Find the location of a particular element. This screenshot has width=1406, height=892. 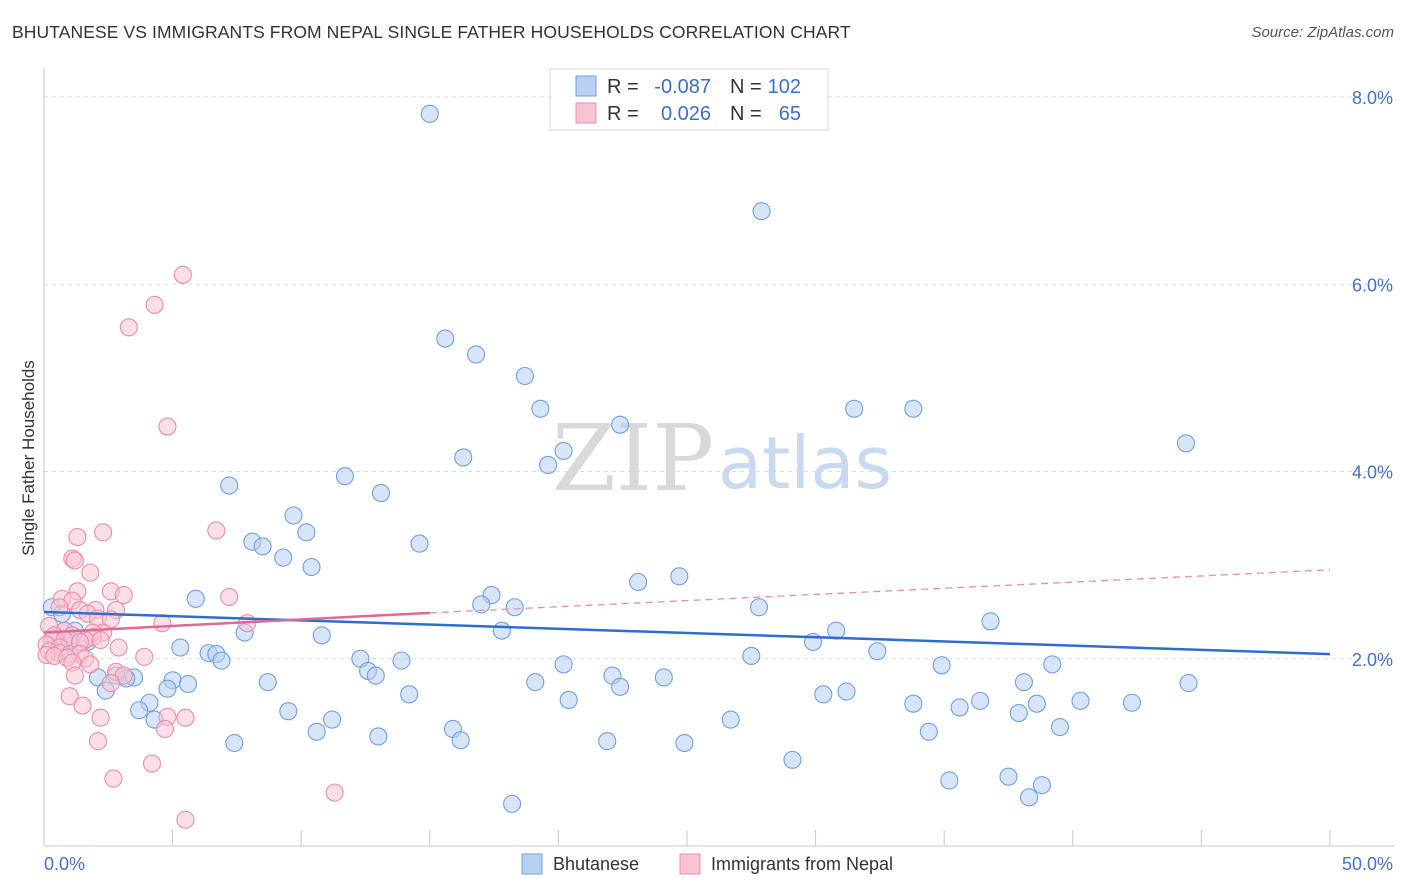

stats-n-label-2: N = is located at coordinates (746, 114).